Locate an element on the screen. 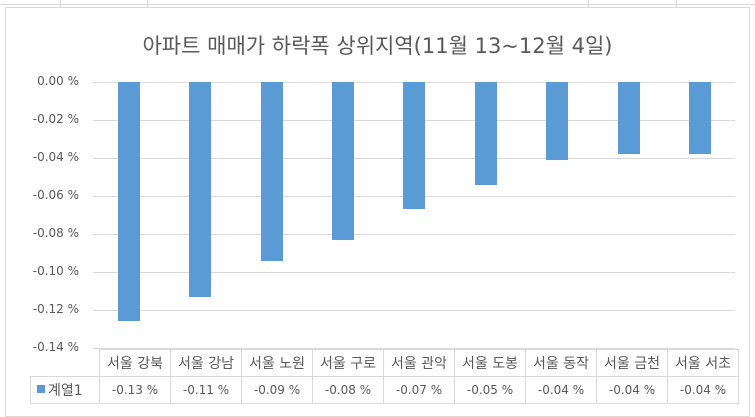 The height and width of the screenshot is (417, 755). category-label: 서울 구로 is located at coordinates (348, 363).